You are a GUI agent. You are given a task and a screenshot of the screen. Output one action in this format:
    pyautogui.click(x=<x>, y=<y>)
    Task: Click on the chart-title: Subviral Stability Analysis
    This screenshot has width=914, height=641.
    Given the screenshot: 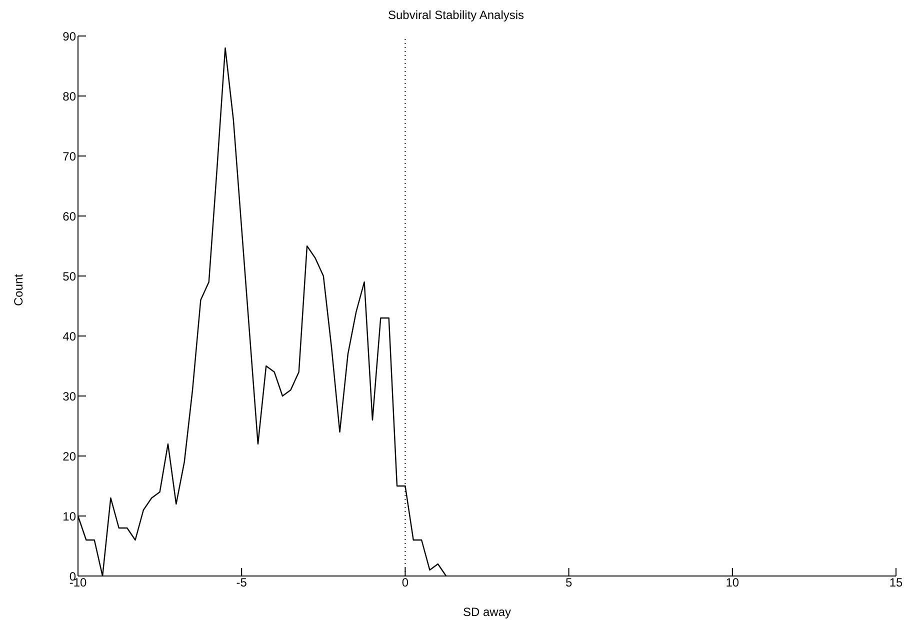 What is the action you would take?
    pyautogui.click(x=456, y=16)
    